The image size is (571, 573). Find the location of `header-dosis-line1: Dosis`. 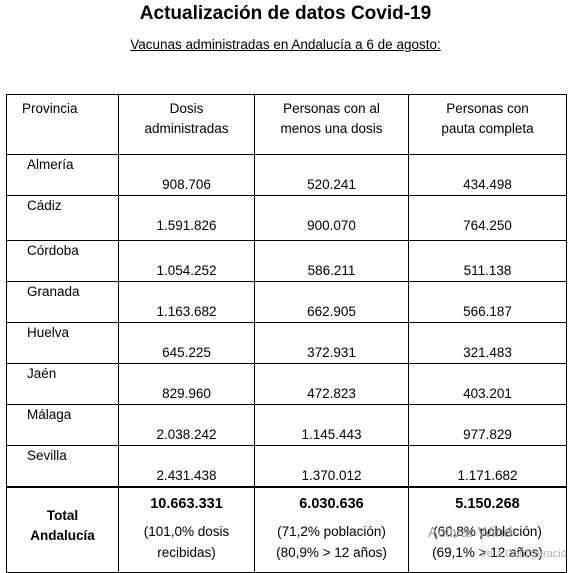

header-dosis-line1: Dosis is located at coordinates (186, 108).